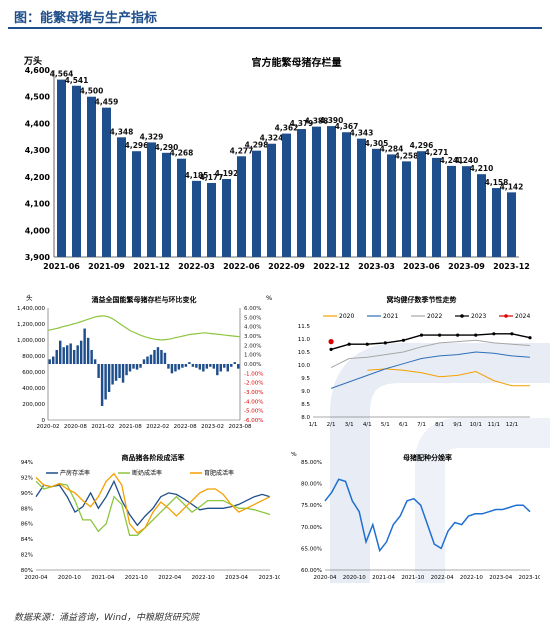 This screenshot has height=633, width=550. I want to click on data-label: 4,343, so click(362, 133).